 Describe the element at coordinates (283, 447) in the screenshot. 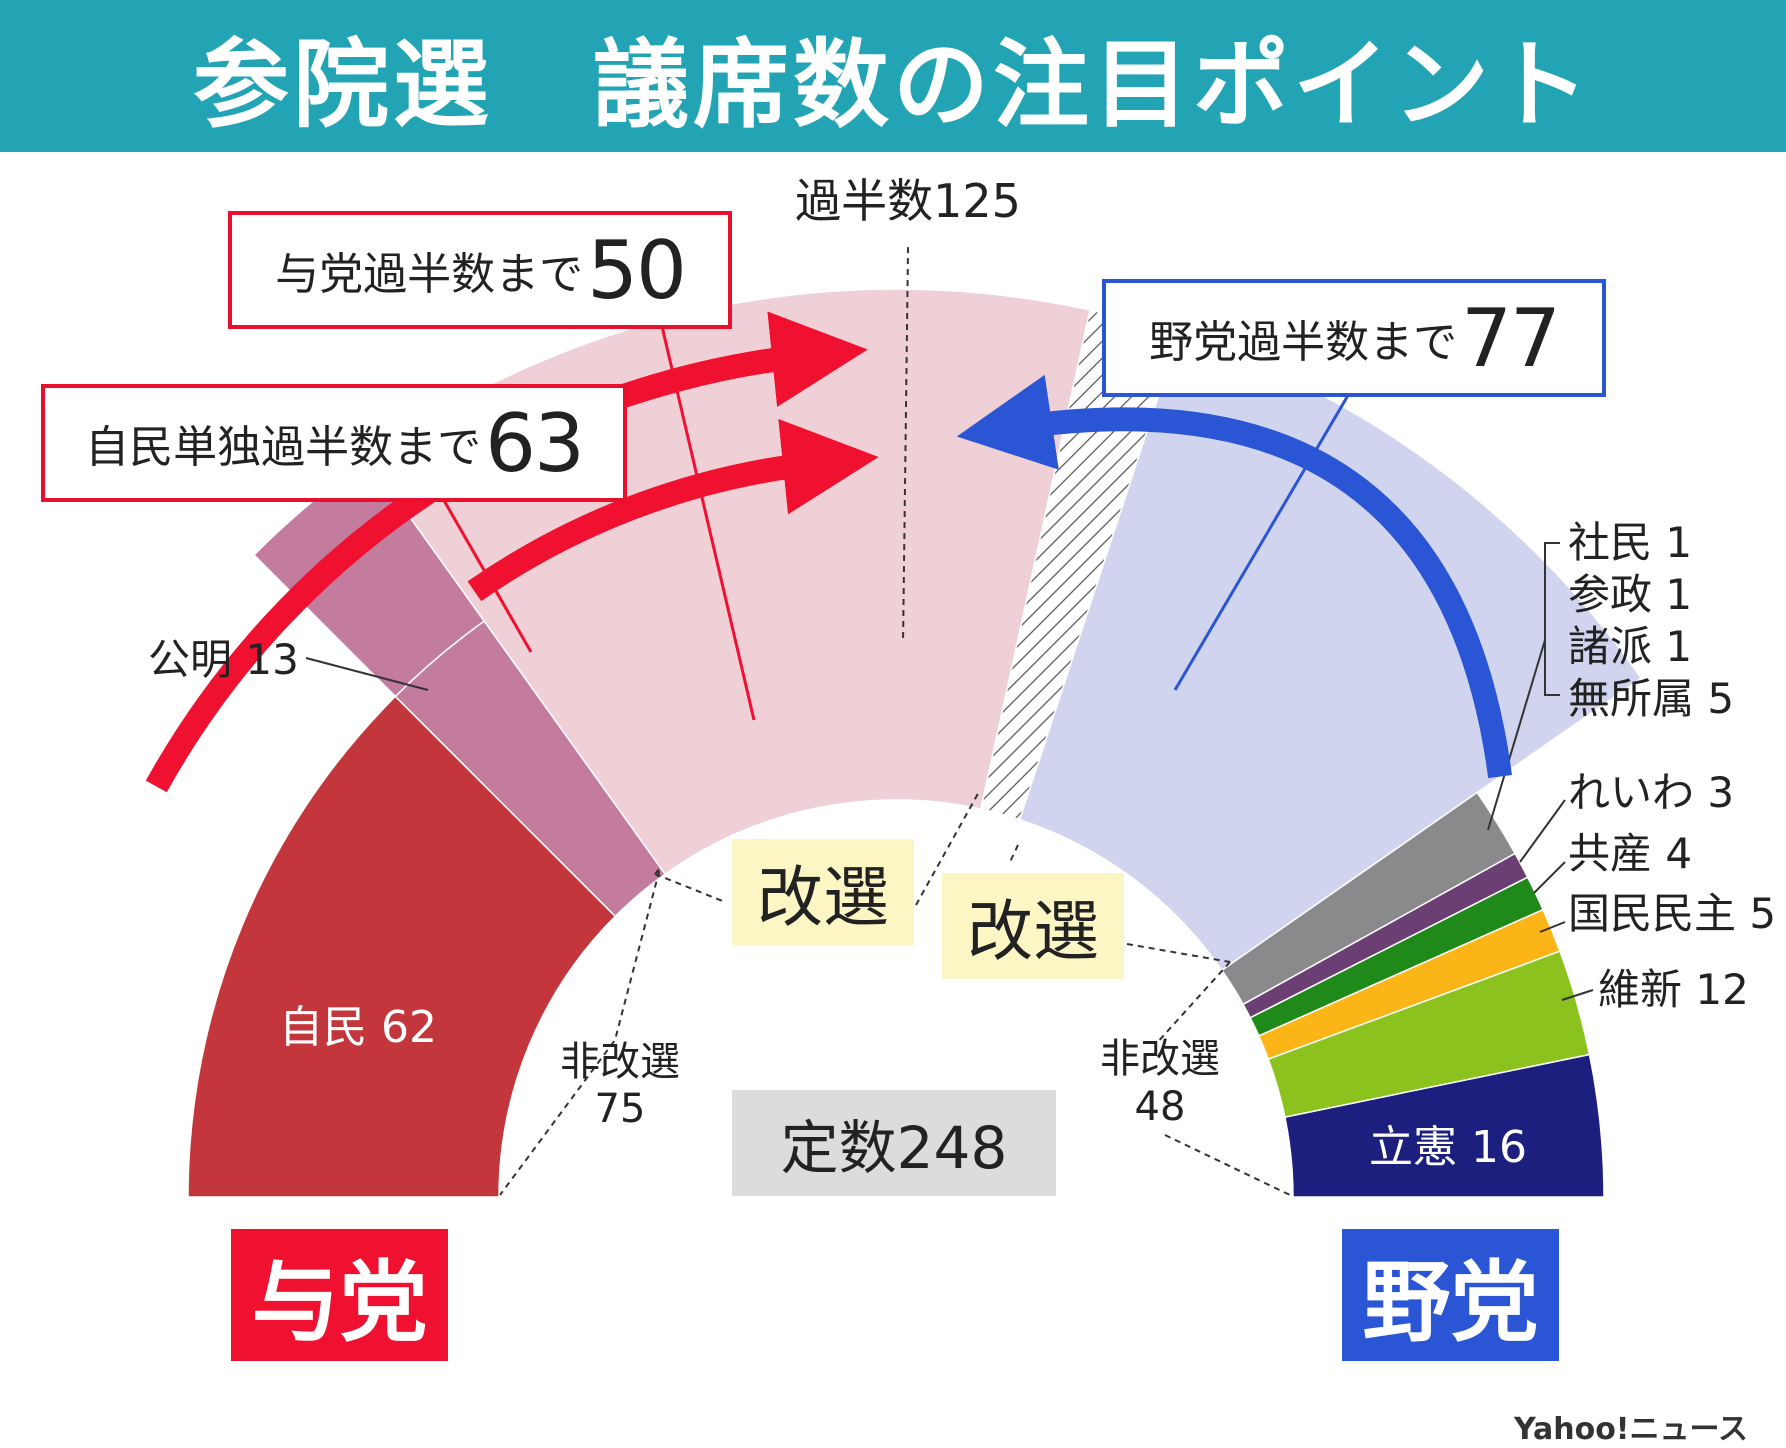

I see `ldp-majority-label: 自民単独過半数まで` at that location.